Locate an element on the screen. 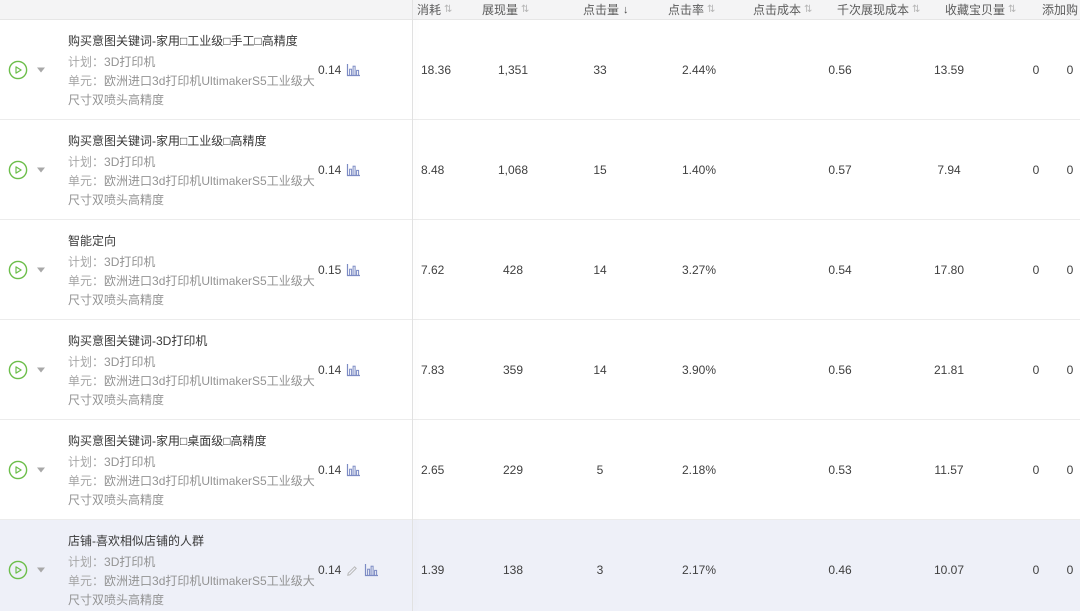  row-metrics: 1.39 138 3 2.17% 0.46 10.07 0 0 is located at coordinates (540, 565).